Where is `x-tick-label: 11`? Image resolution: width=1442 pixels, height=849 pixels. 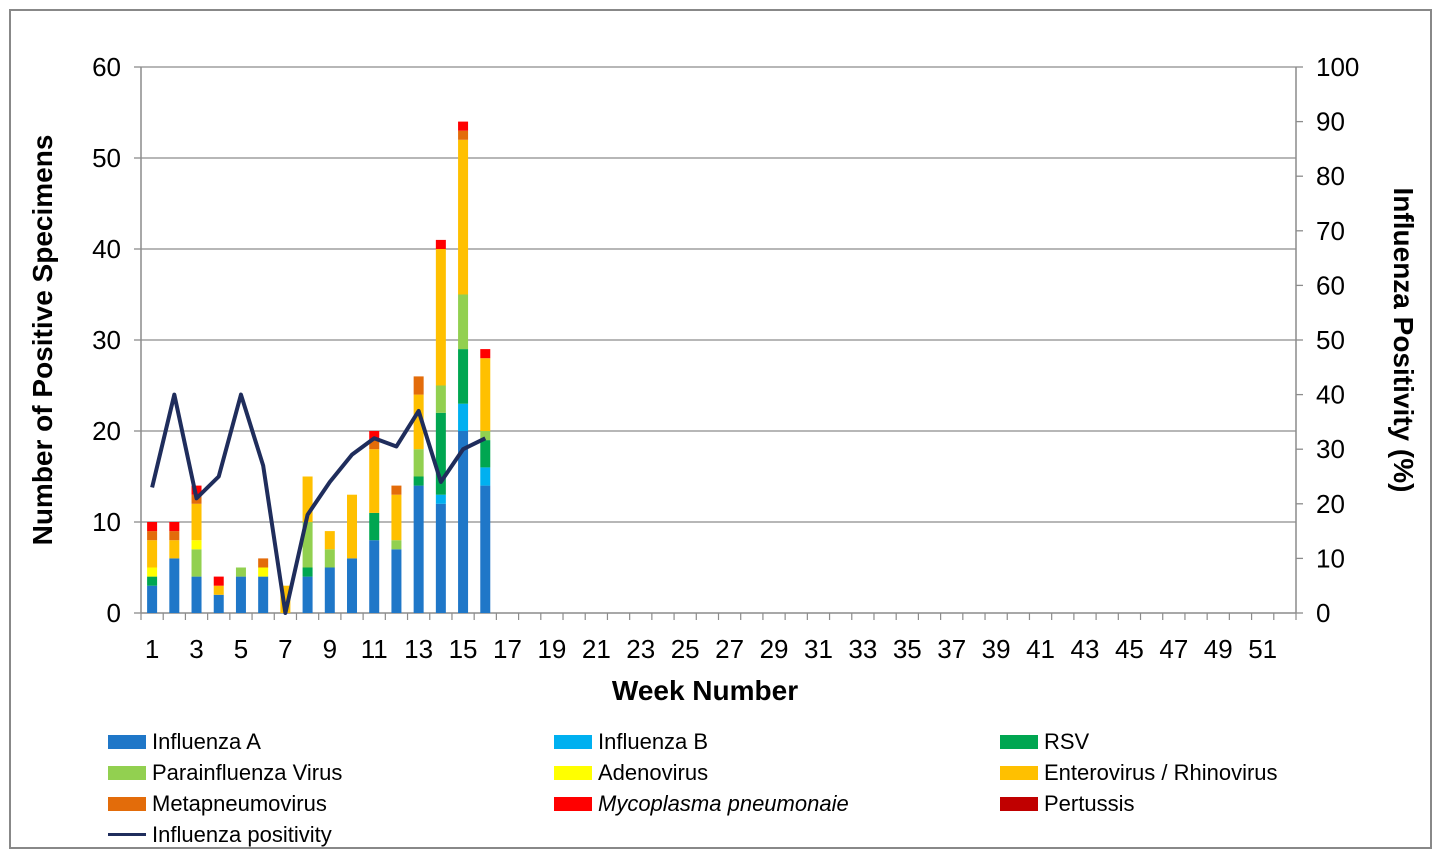
x-tick-label: 11 is located at coordinates (374, 649).